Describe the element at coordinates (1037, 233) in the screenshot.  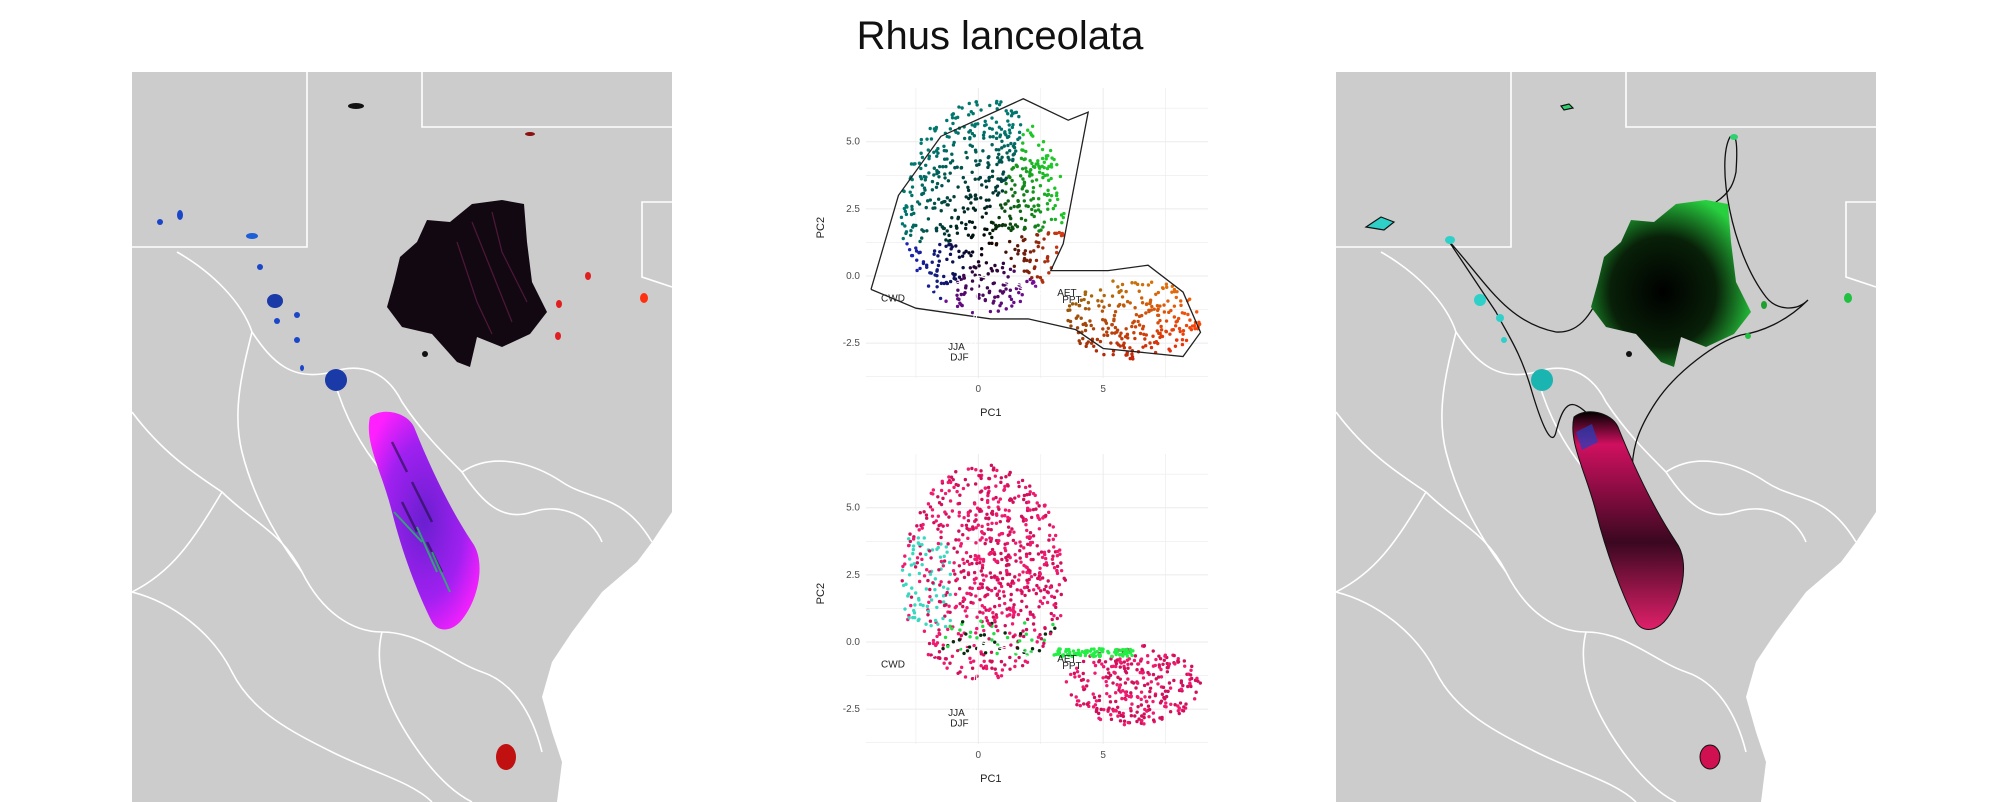
I see `grid` at that location.